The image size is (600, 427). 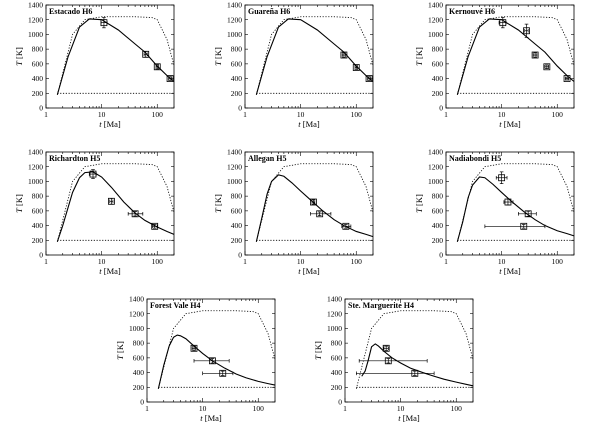 What do you see at coordinates (237, 78) in the screenshot?
I see `y-tick-label: 400` at bounding box center [237, 78].